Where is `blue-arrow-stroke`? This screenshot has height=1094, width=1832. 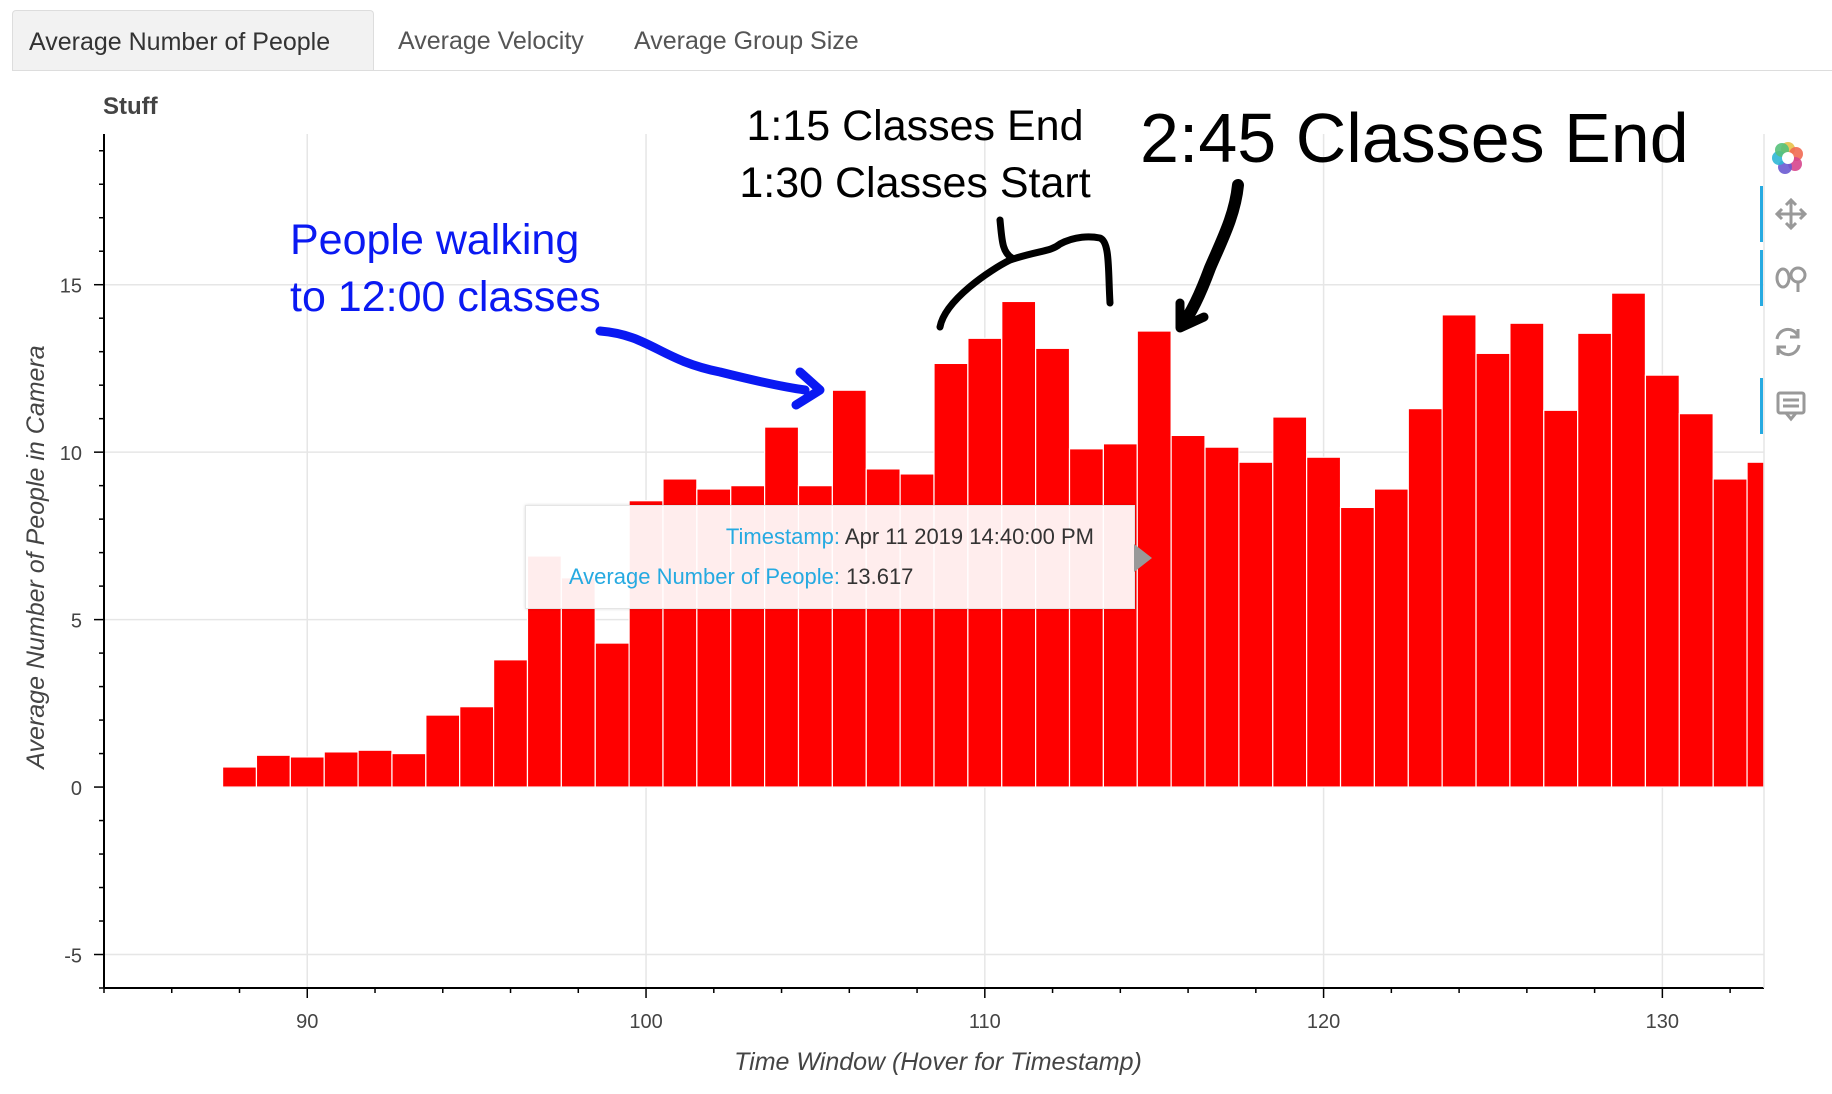 blue-arrow-stroke is located at coordinates (702, 360).